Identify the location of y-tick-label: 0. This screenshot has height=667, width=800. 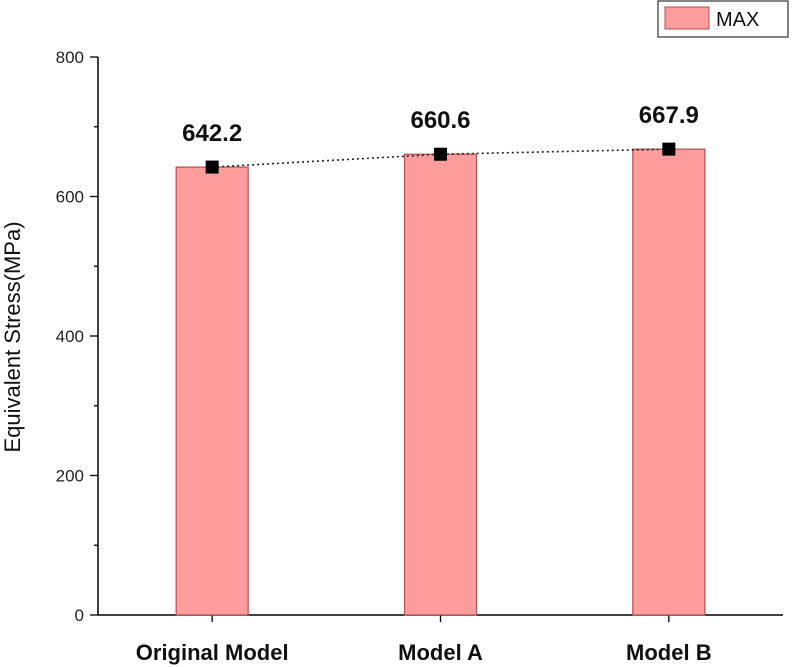
(79, 615).